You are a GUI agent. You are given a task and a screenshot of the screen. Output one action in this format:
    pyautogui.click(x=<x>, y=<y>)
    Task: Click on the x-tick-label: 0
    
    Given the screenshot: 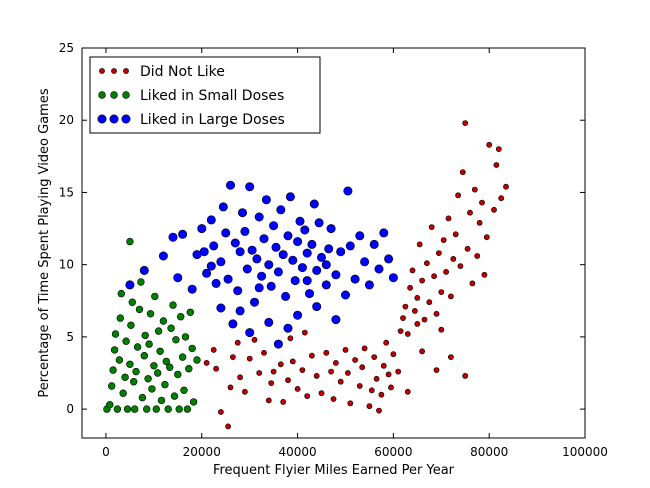 What is the action you would take?
    pyautogui.click(x=106, y=452)
    